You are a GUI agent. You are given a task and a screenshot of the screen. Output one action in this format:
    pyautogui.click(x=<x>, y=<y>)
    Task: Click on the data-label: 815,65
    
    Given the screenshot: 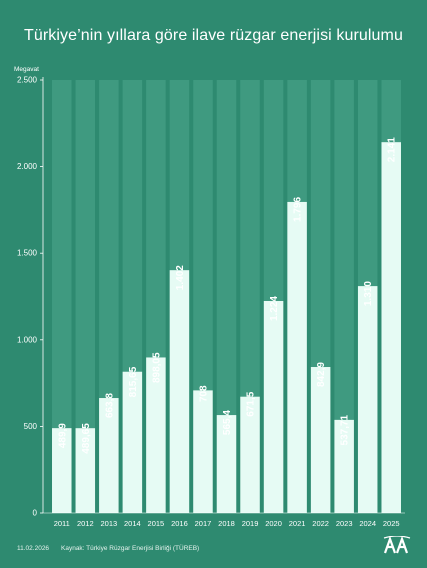 What is the action you would take?
    pyautogui.click(x=133, y=381)
    